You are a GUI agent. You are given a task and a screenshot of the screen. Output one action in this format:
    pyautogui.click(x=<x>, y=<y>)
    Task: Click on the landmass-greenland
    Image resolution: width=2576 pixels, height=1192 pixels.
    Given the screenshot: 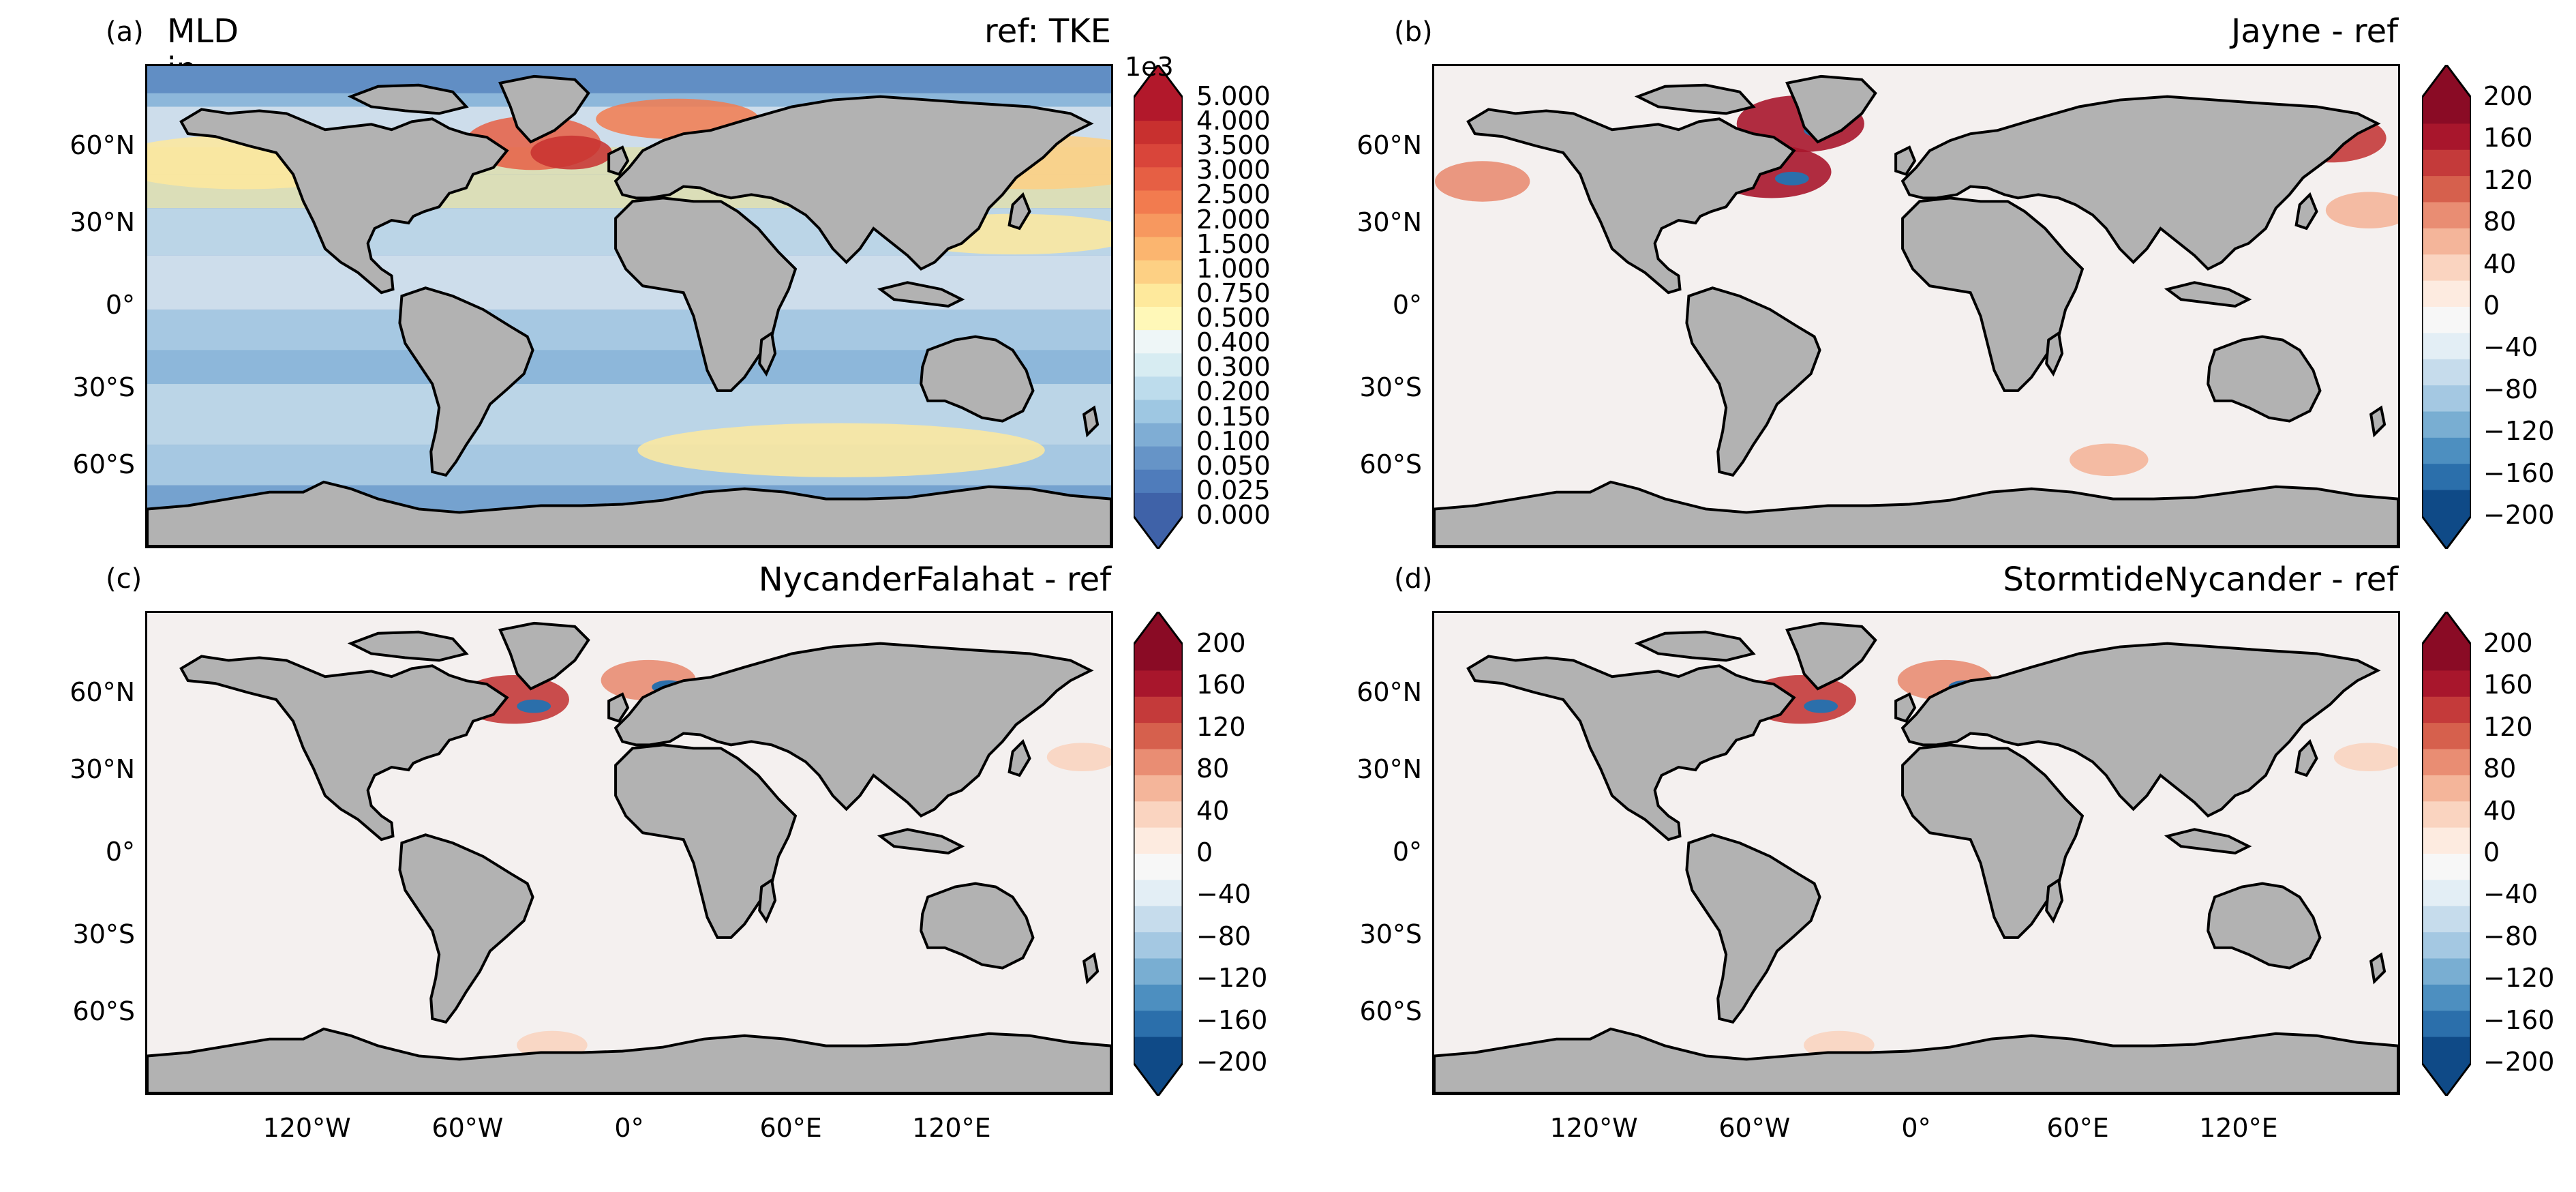 What is the action you would take?
    pyautogui.click(x=544, y=109)
    